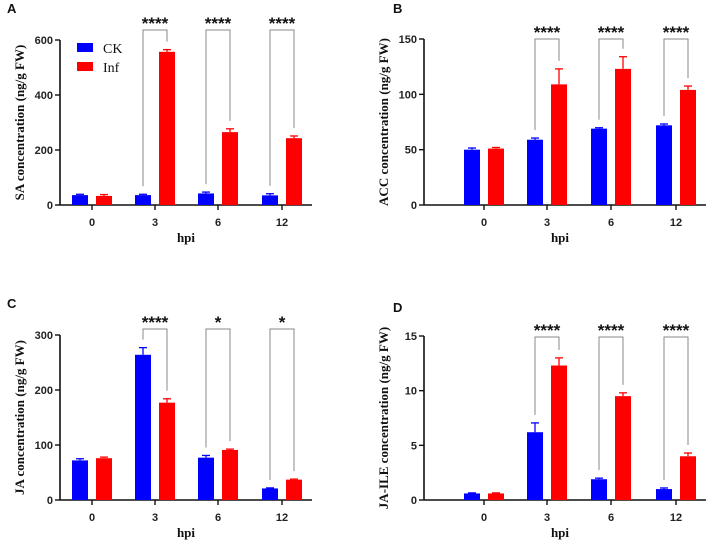  What do you see at coordinates (397, 307) in the screenshot?
I see `panel-label: D` at bounding box center [397, 307].